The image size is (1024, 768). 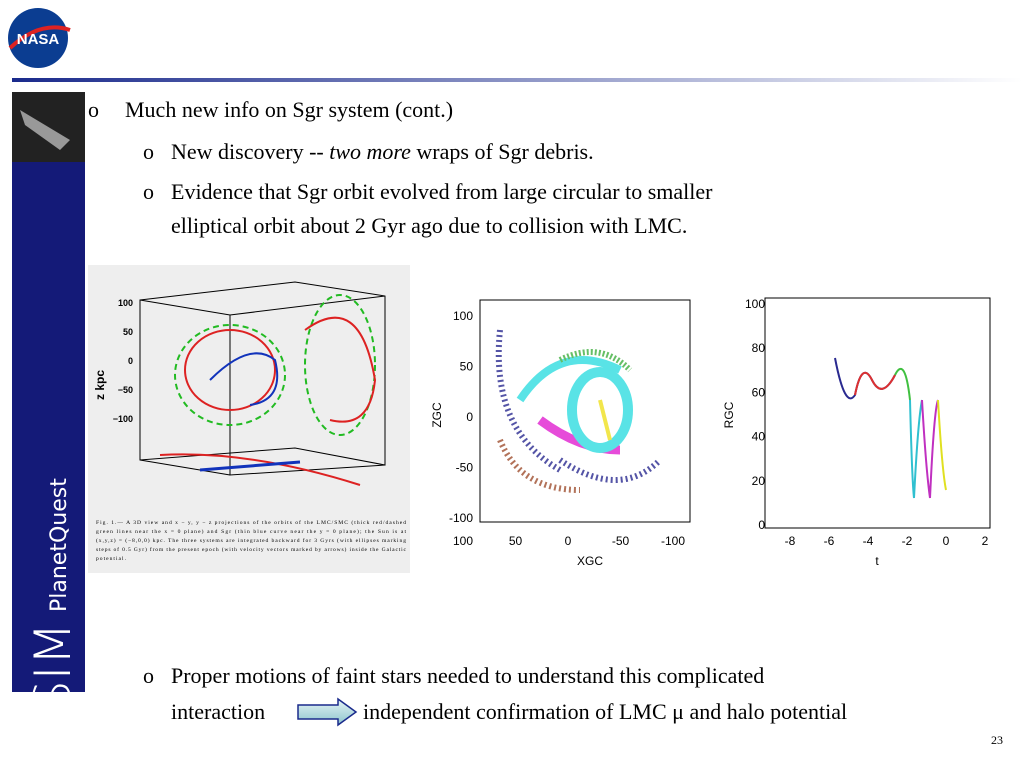 What do you see at coordinates (327, 712) in the screenshot?
I see `arrow` at bounding box center [327, 712].